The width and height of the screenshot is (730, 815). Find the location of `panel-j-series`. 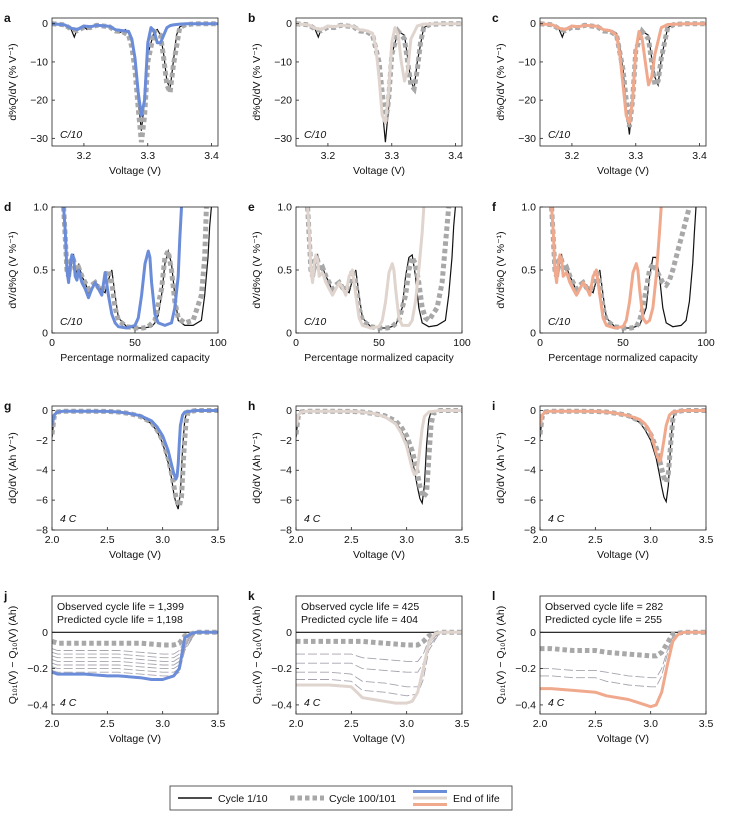

panel-j-series is located at coordinates (135, 655).